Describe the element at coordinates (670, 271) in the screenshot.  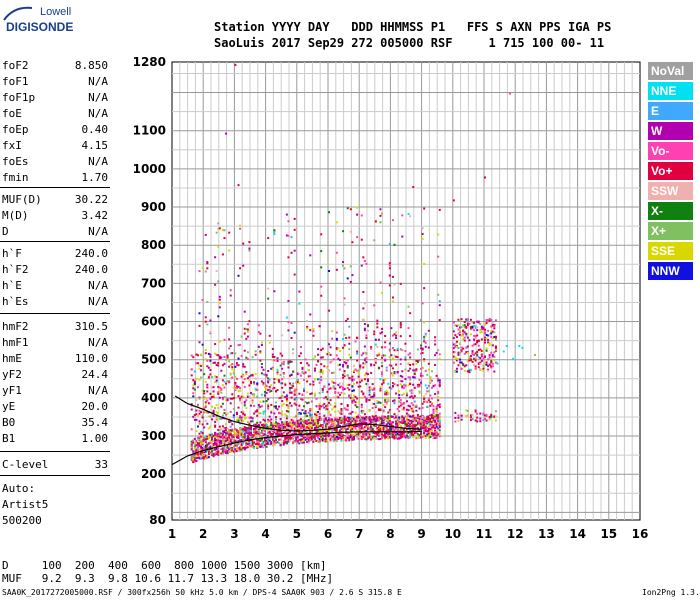
I see `legend-item-nnw: NNW` at that location.